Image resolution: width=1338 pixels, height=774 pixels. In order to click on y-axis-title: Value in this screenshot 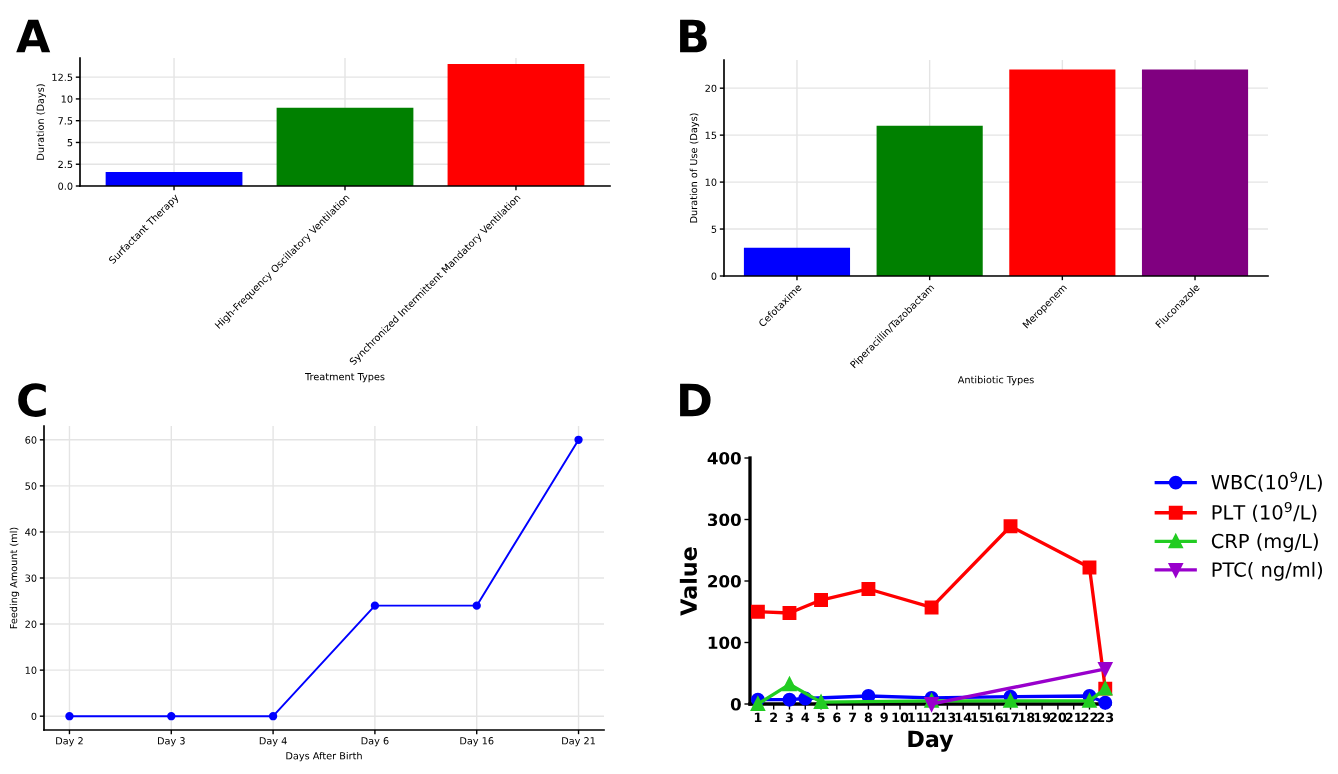, I will do `click(688, 581)`.